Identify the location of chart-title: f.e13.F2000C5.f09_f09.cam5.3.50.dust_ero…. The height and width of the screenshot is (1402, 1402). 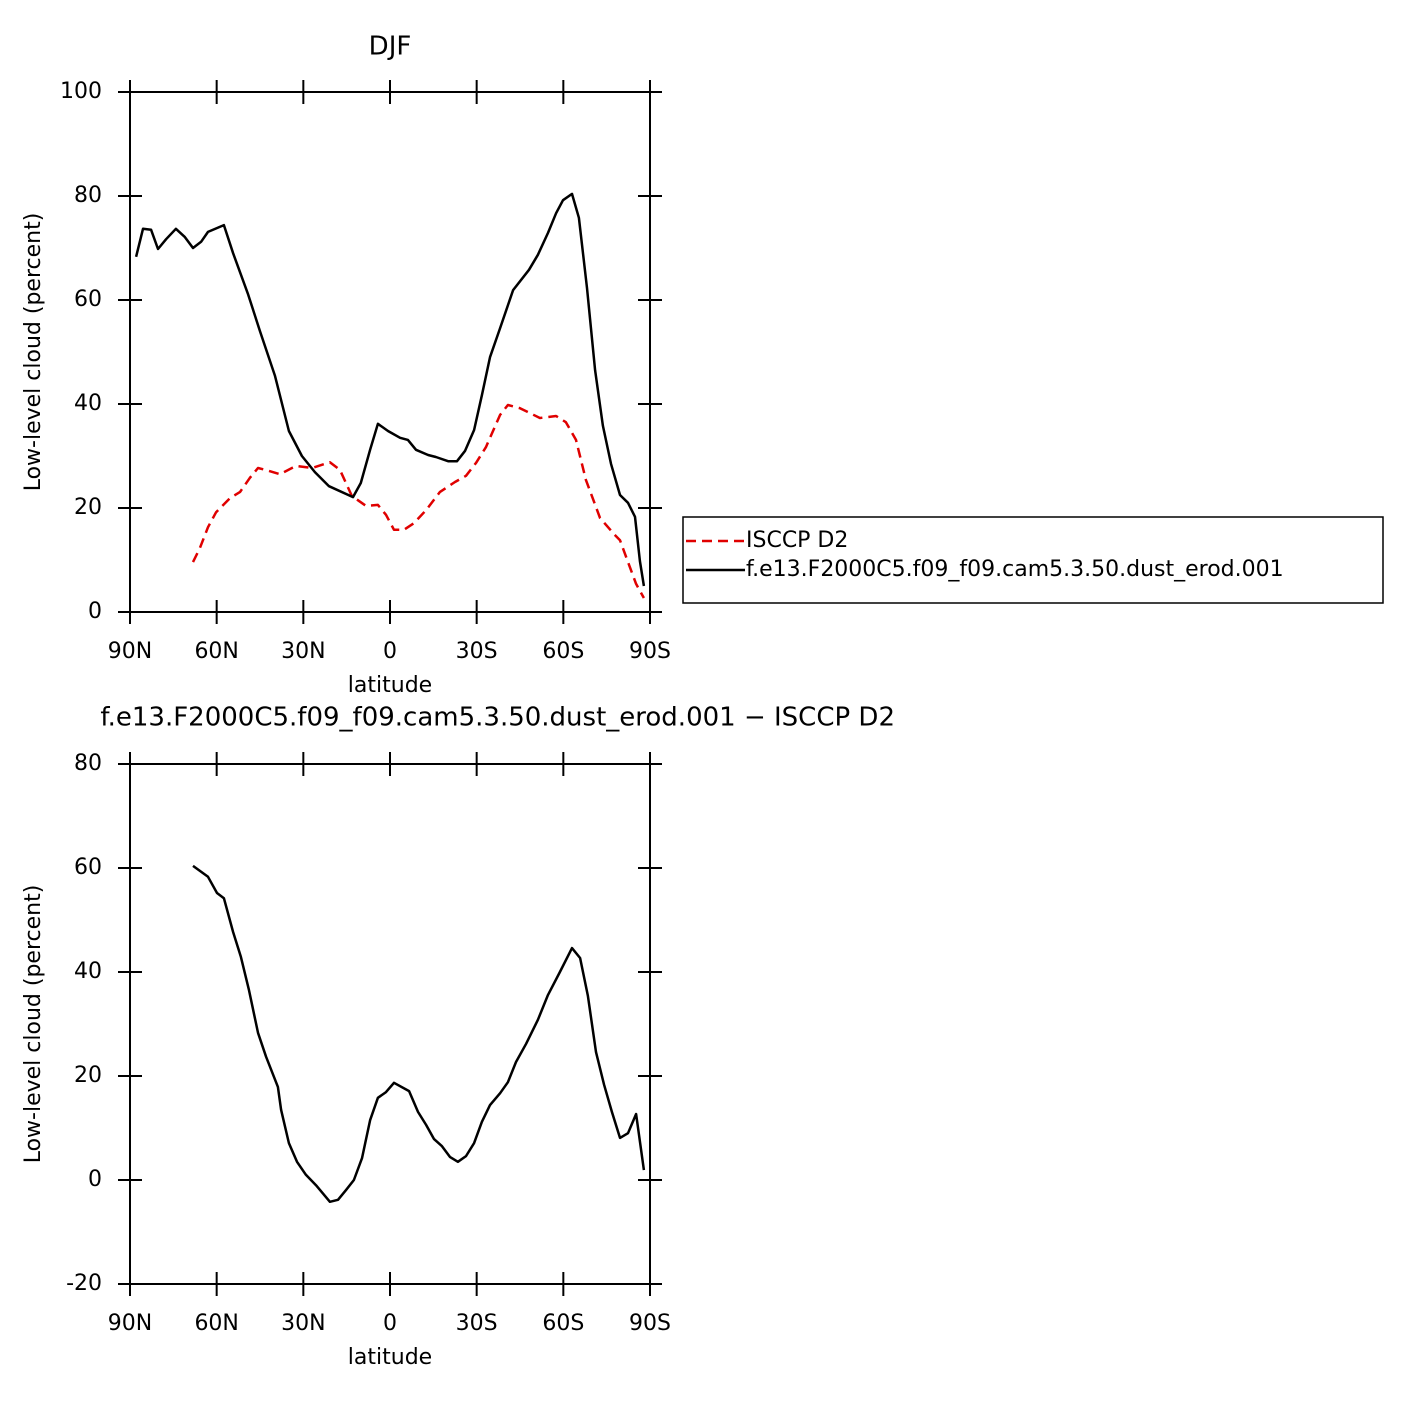
(497, 718).